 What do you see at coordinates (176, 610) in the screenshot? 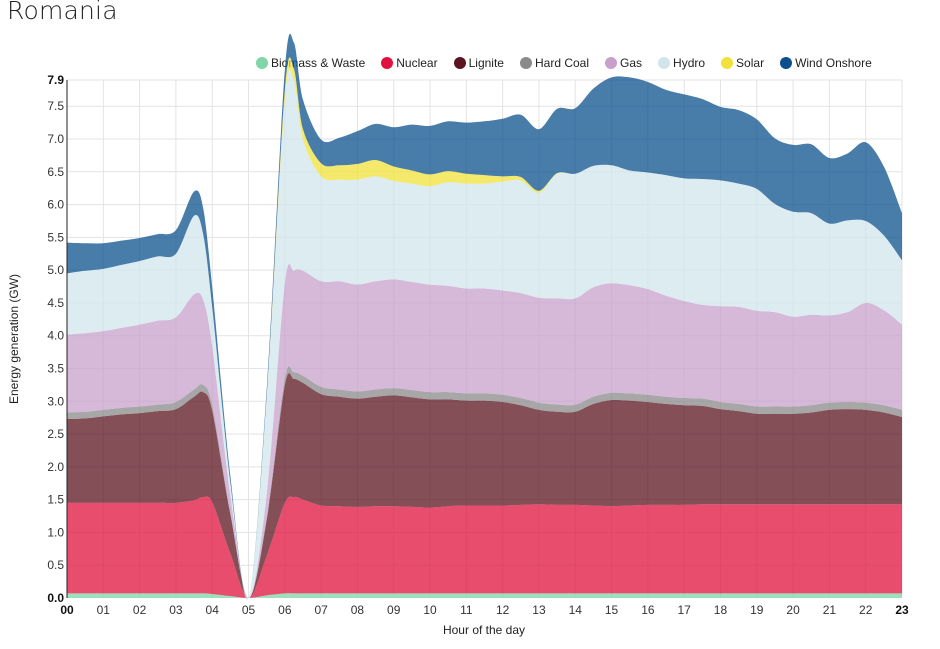
I see `x-tick-label: 03` at bounding box center [176, 610].